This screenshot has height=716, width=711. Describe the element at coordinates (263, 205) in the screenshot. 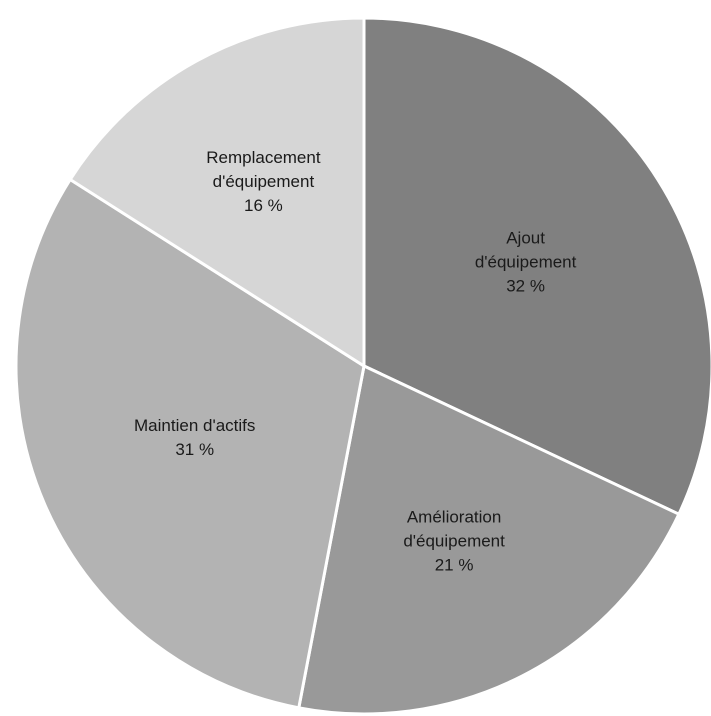

I see `pie-value-label: 16 %` at that location.